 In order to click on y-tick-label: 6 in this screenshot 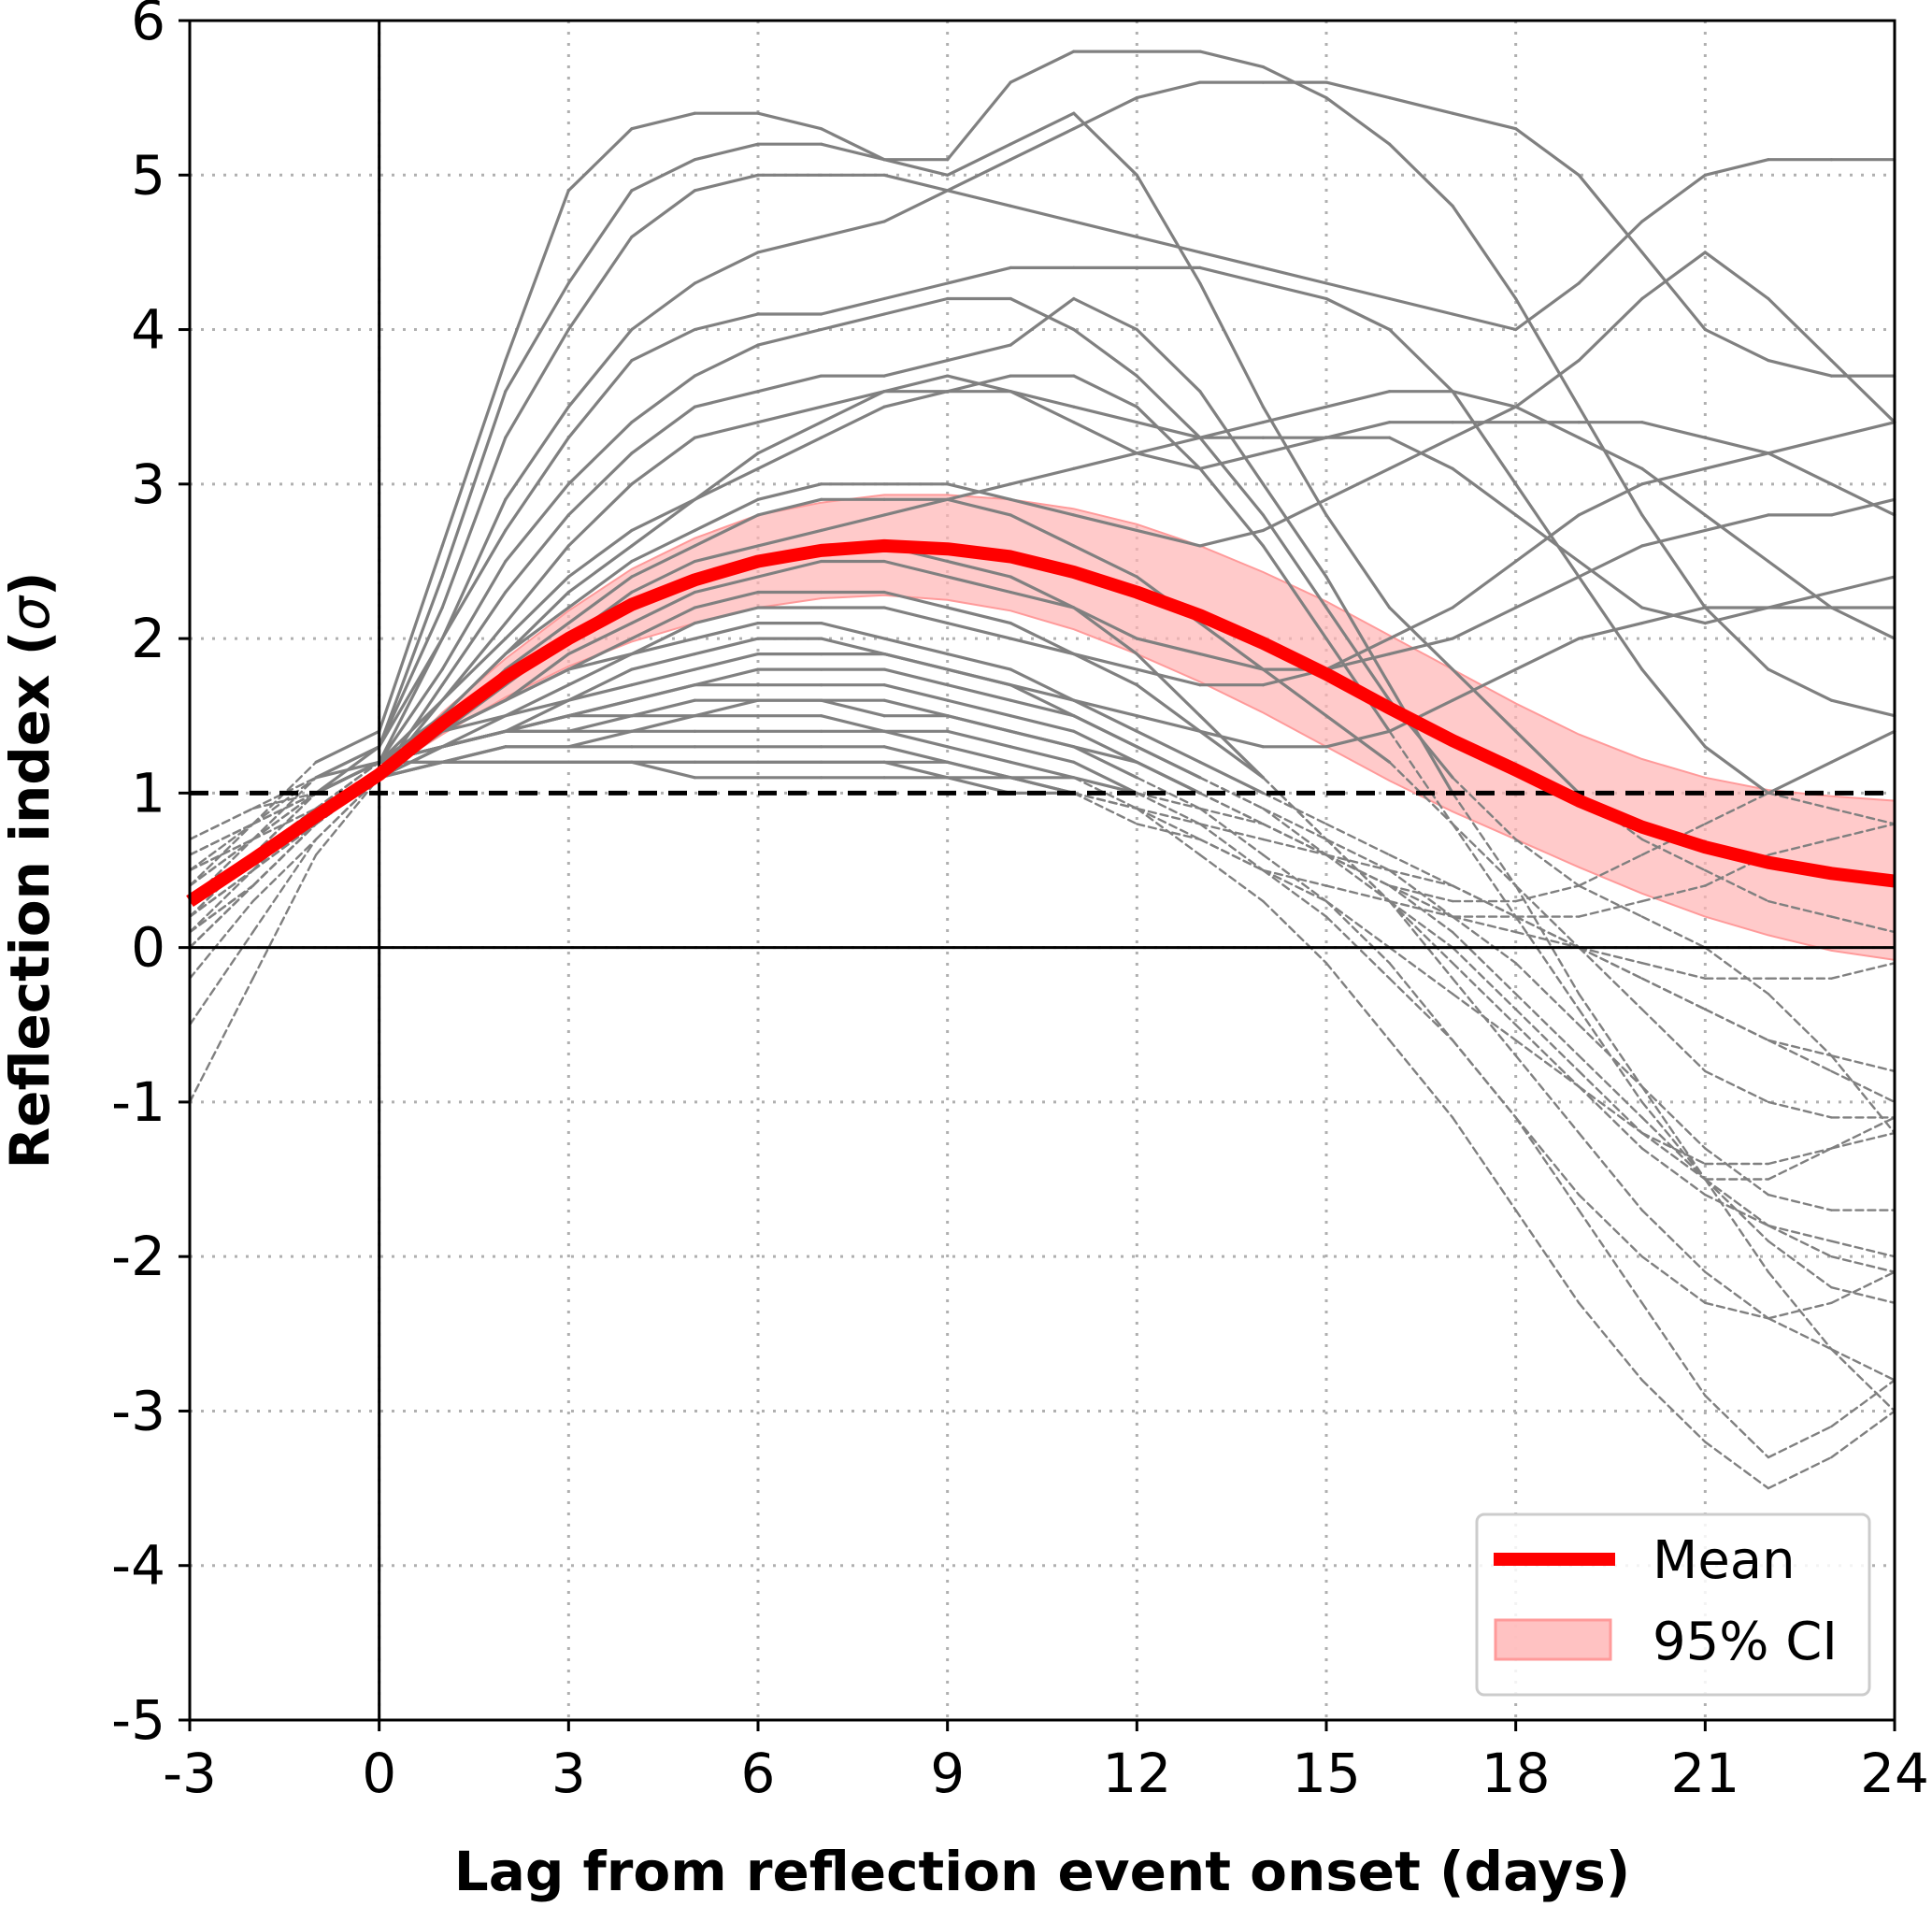, I will do `click(148, 26)`.